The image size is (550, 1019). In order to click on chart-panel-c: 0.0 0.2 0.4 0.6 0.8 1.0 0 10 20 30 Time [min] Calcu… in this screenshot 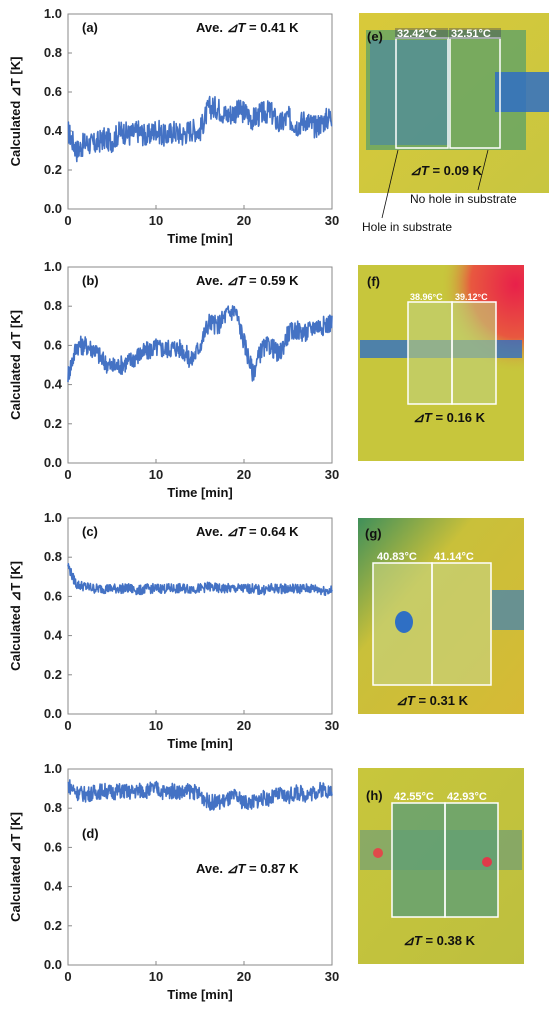, I will do `click(173, 630)`.